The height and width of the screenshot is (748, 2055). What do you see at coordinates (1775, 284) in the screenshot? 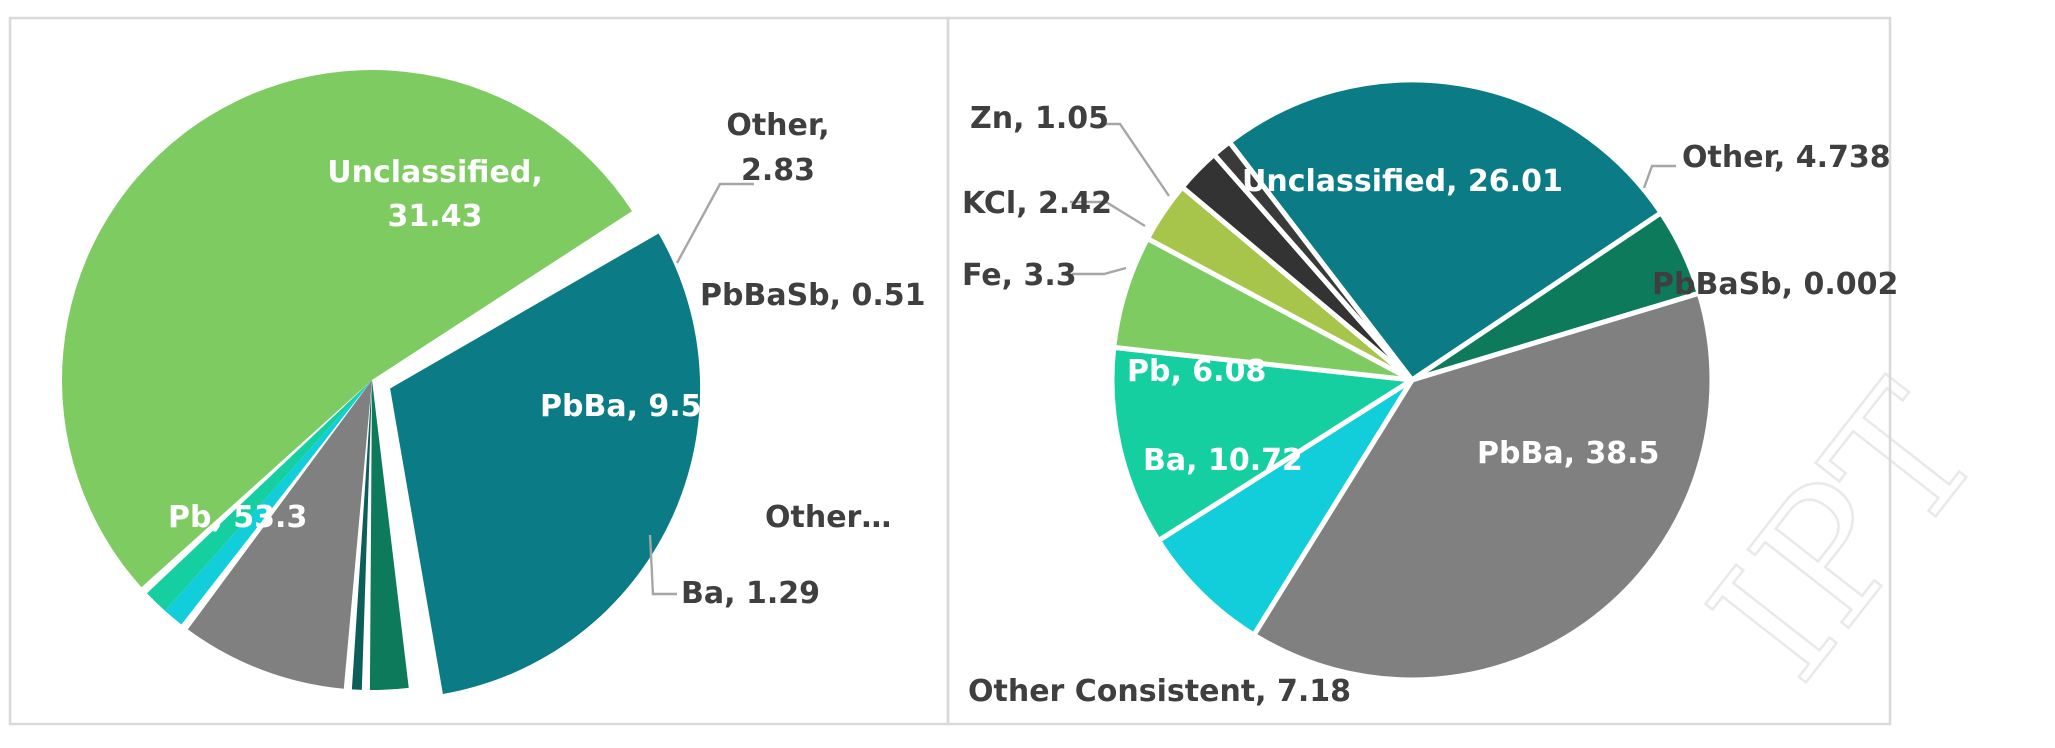
I see `pie2-data-label-2: PbBaSb, 0.002` at bounding box center [1775, 284].